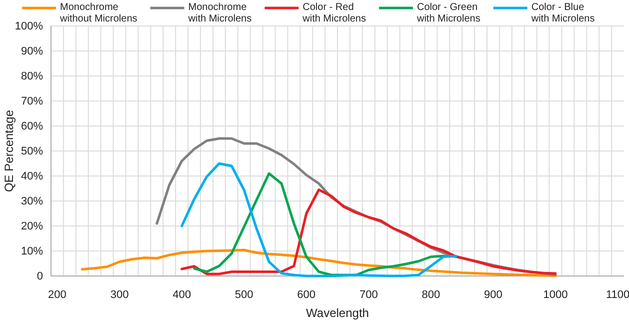 This screenshot has height=320, width=629. I want to click on y-tick-label: 50%, so click(32, 152).